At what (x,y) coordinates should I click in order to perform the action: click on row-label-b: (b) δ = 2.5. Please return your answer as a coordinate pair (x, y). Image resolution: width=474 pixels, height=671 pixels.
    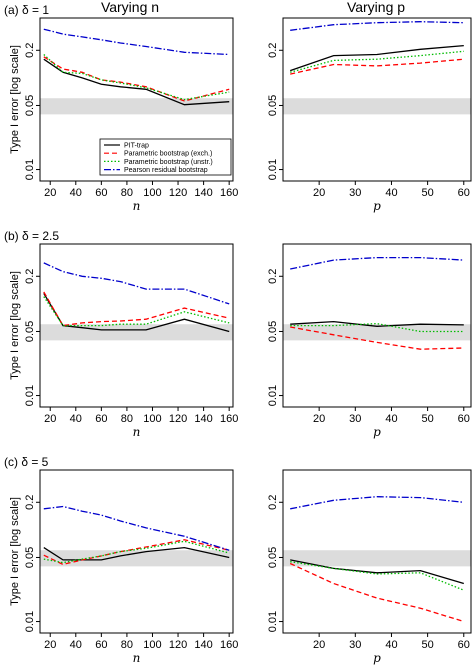
    Looking at the image, I should click on (31, 236).